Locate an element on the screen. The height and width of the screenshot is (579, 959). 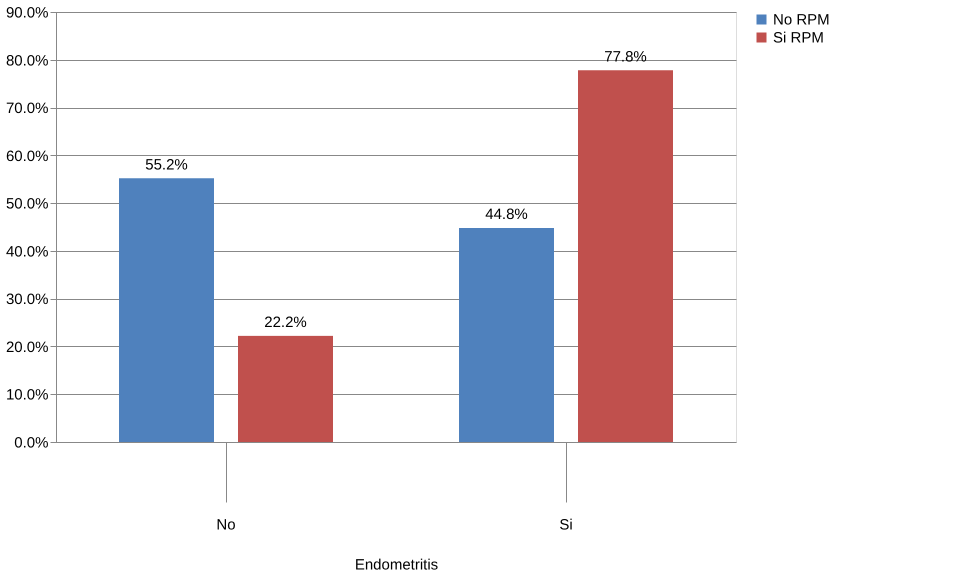
data-label: 44.8% is located at coordinates (506, 214).